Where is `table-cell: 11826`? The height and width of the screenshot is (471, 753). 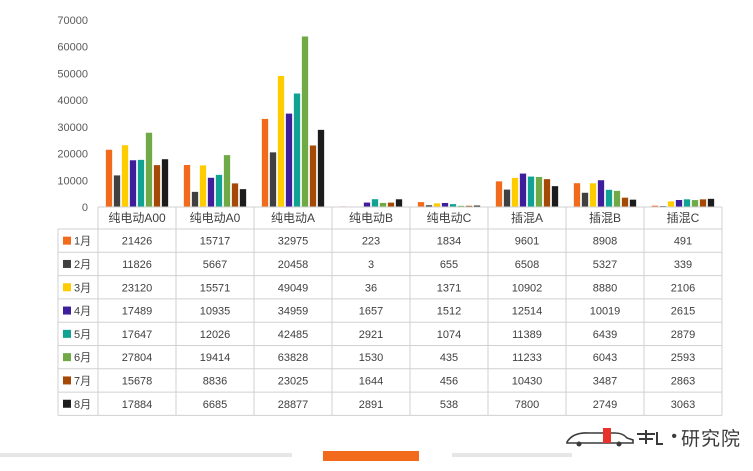 table-cell: 11826 is located at coordinates (137, 265).